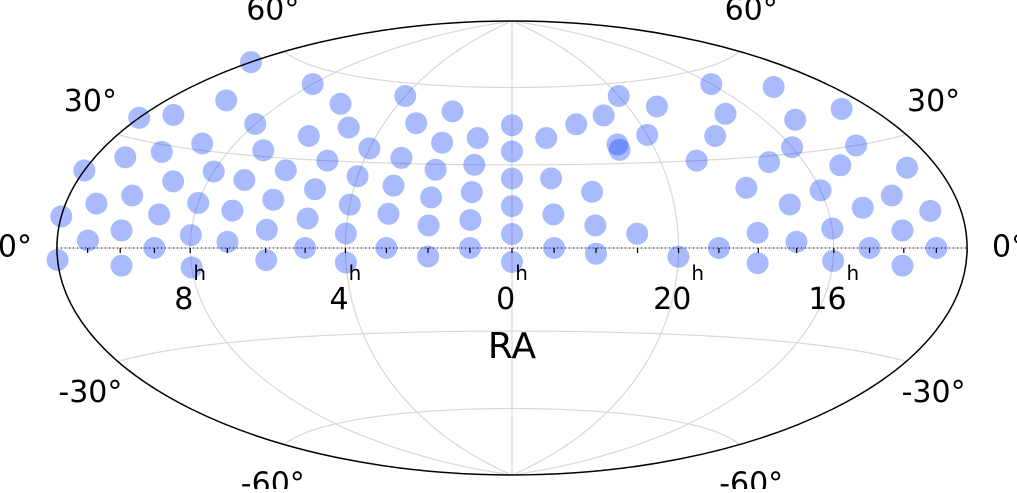 The height and width of the screenshot is (493, 1017). Describe the element at coordinates (512, 346) in the screenshot. I see `x-axis-label: RA` at that location.